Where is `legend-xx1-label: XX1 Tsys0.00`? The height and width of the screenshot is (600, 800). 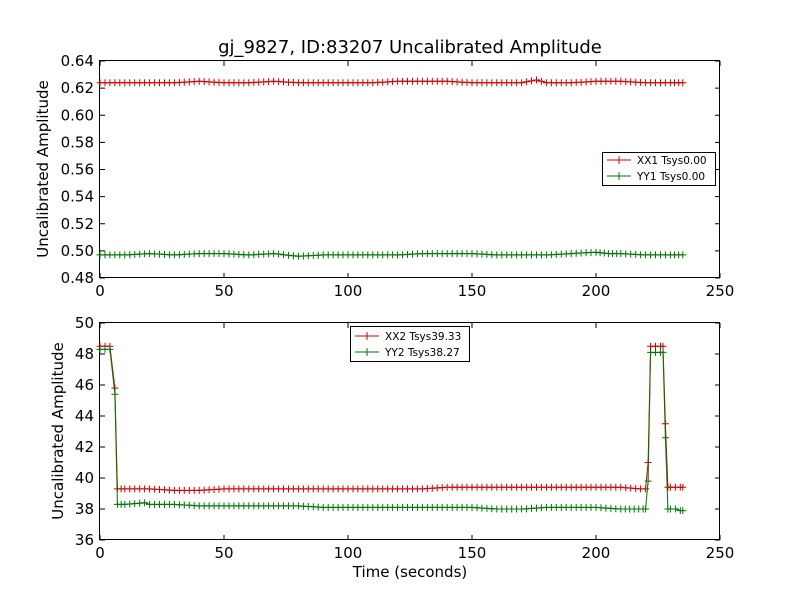
legend-xx1-label: XX1 Tsys0.00 is located at coordinates (672, 161).